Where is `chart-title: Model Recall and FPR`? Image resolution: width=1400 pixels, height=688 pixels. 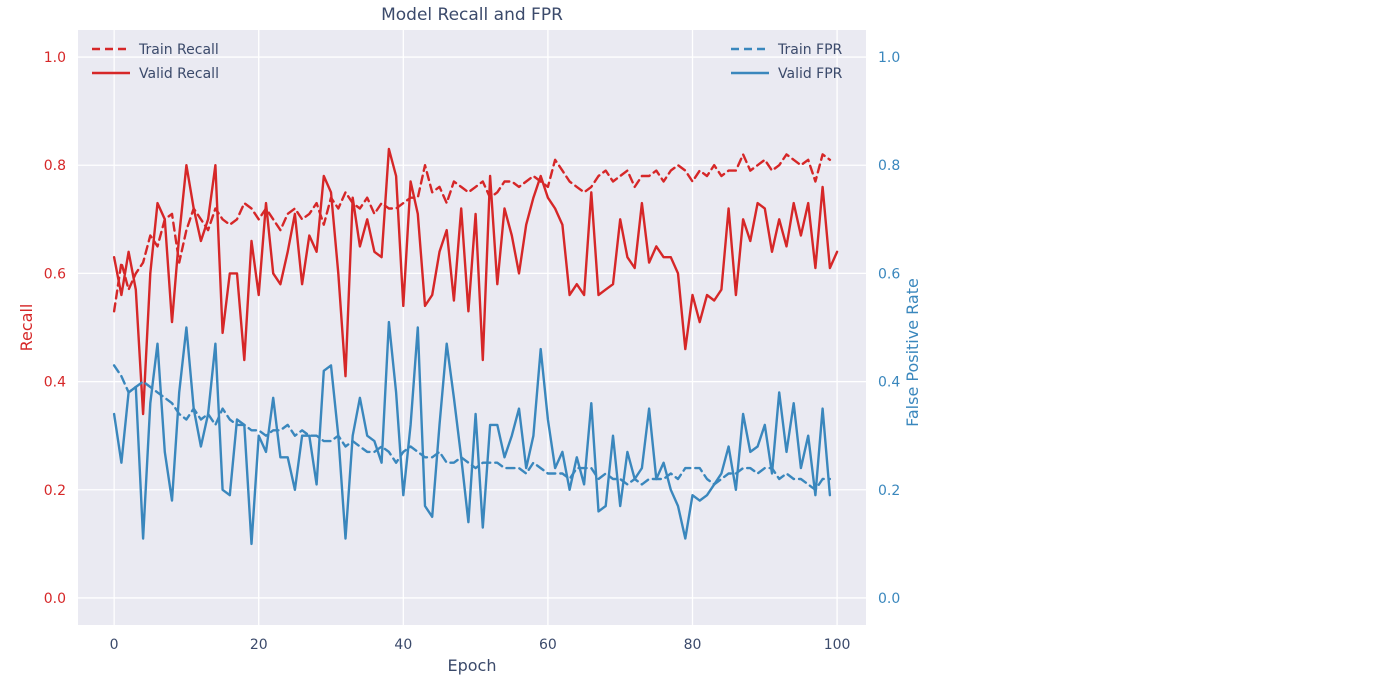
chart-title: Model Recall and FPR is located at coordinates (472, 15).